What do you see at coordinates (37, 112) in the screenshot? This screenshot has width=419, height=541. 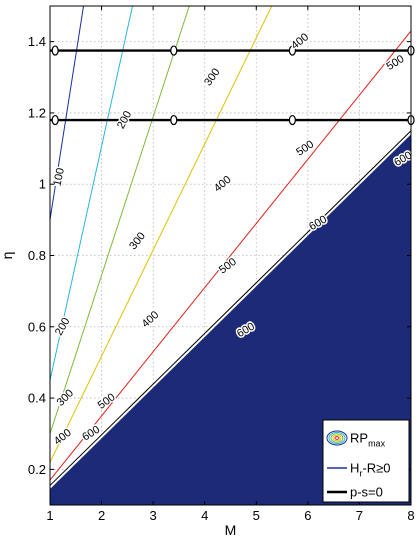 I see `y-tick-label: 1.2` at bounding box center [37, 112].